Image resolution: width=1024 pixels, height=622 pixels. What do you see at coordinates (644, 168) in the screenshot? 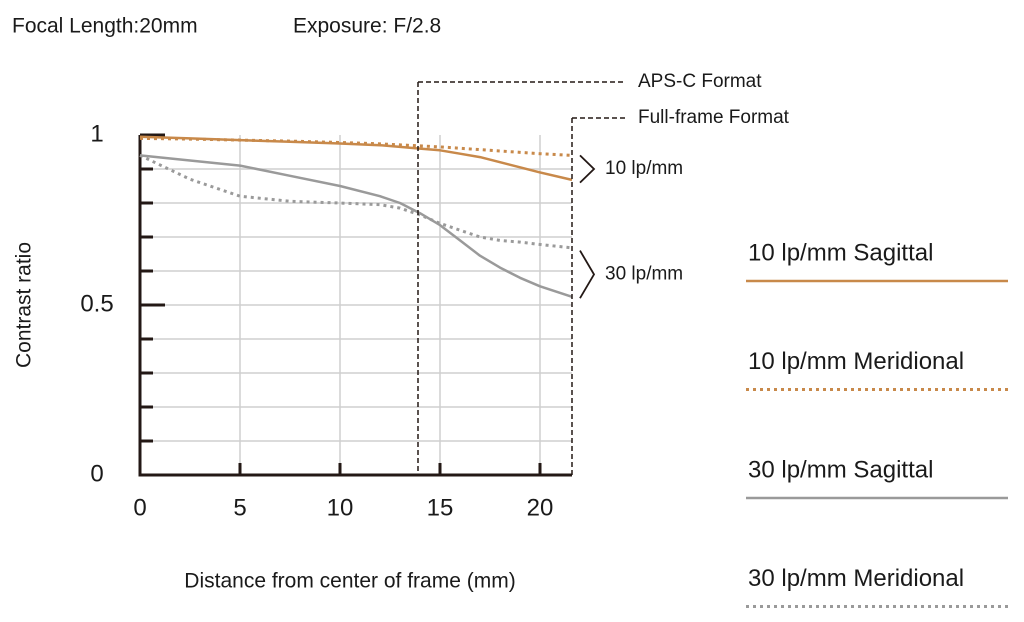
I see `group-label: 10 lp/mm` at bounding box center [644, 168].